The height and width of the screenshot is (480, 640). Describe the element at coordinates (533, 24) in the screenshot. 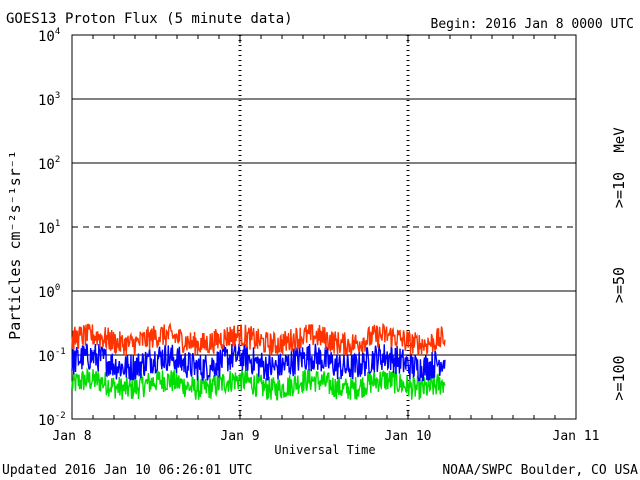

I see `begin-label: Begin: 2016 Jan 8 0000 UTC` at that location.